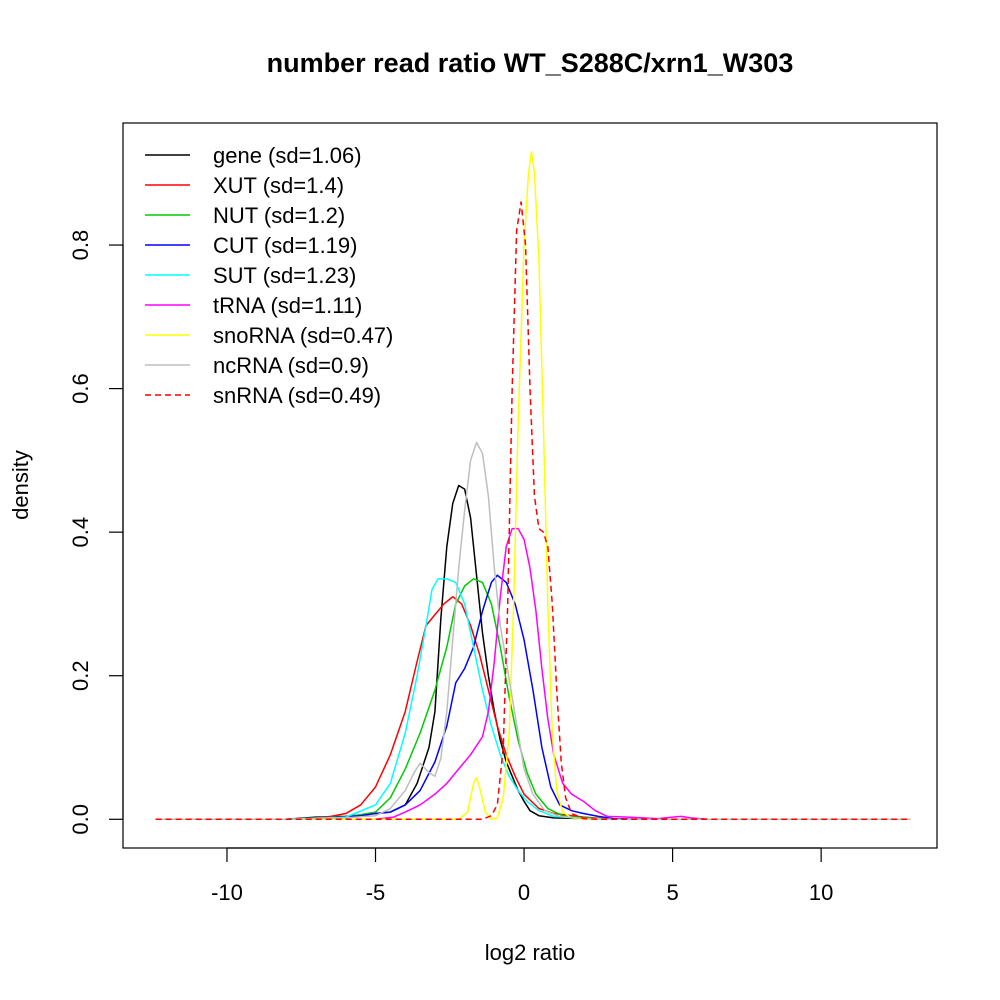 The height and width of the screenshot is (1000, 1000). What do you see at coordinates (530, 952) in the screenshot?
I see `x-axis-label: log2 ratio` at bounding box center [530, 952].